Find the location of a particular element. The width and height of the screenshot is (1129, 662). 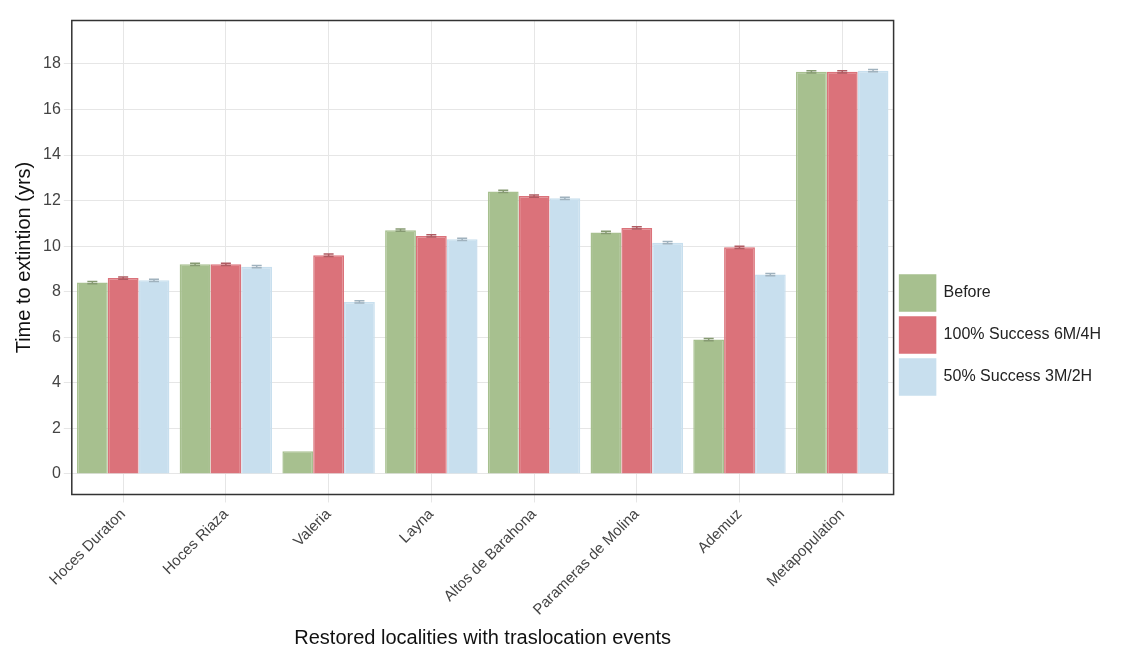

legend-label: 100% Success 6M/4H is located at coordinates (1022, 334).